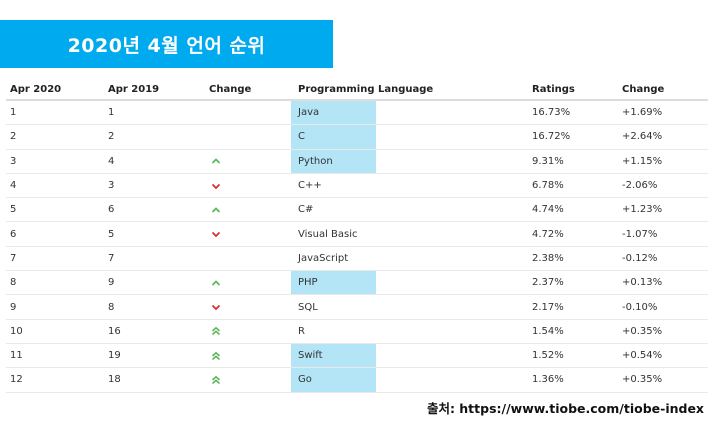 The height and width of the screenshot is (432, 720). I want to click on cell-ratings: 2.37%, so click(548, 283).